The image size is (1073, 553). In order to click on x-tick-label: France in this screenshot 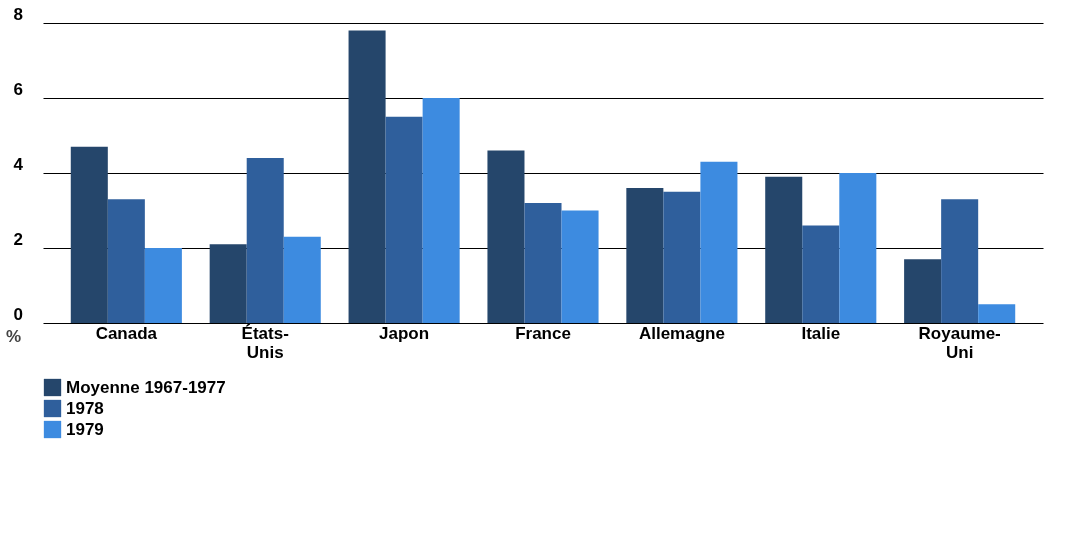, I will do `click(543, 333)`.